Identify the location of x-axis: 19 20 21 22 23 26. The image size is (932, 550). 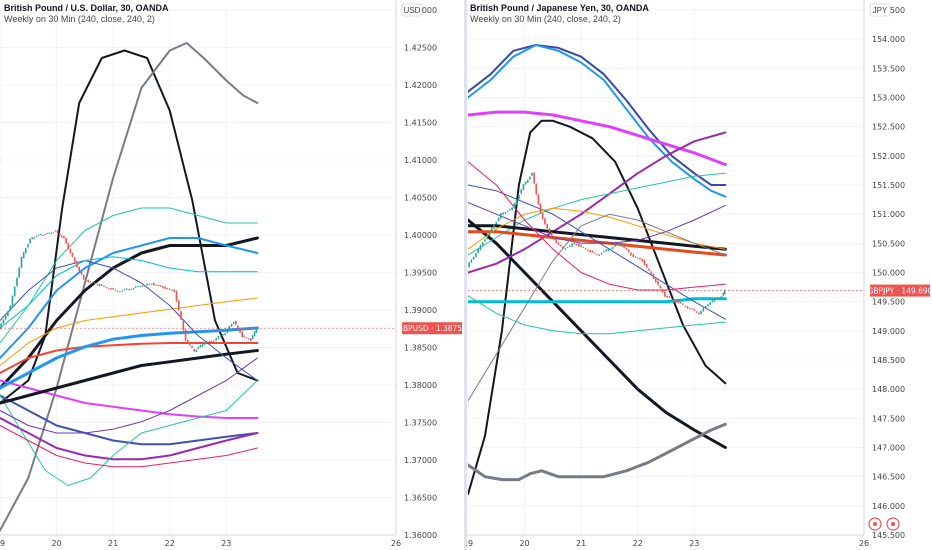
(667, 543).